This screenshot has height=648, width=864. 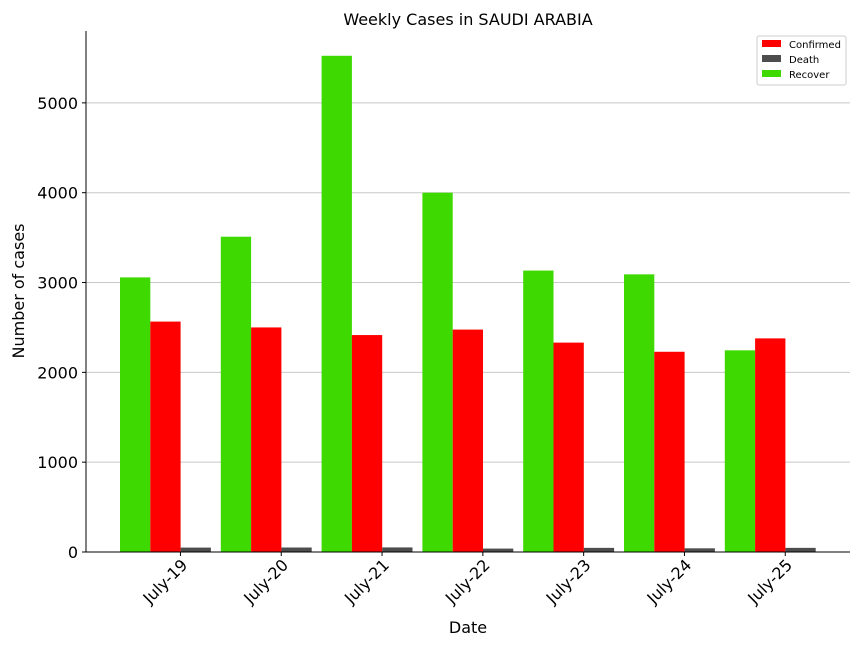 What do you see at coordinates (467, 19) in the screenshot?
I see `chart-title: Weekly Cases in SAUDI ARABIA` at bounding box center [467, 19].